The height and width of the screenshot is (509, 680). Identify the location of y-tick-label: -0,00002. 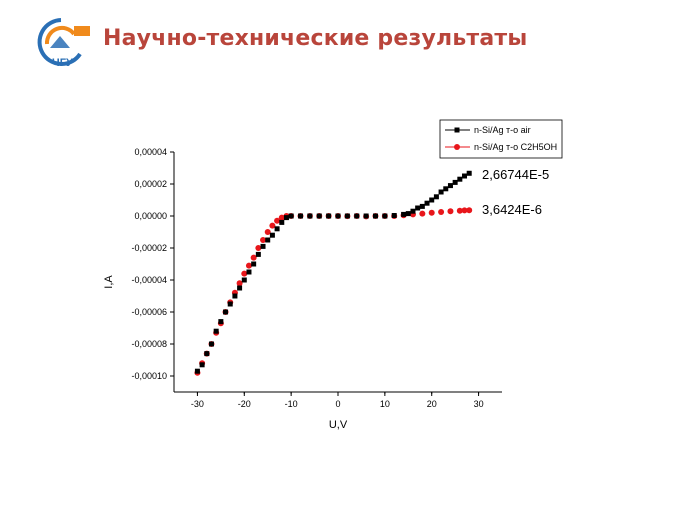
(149, 248).